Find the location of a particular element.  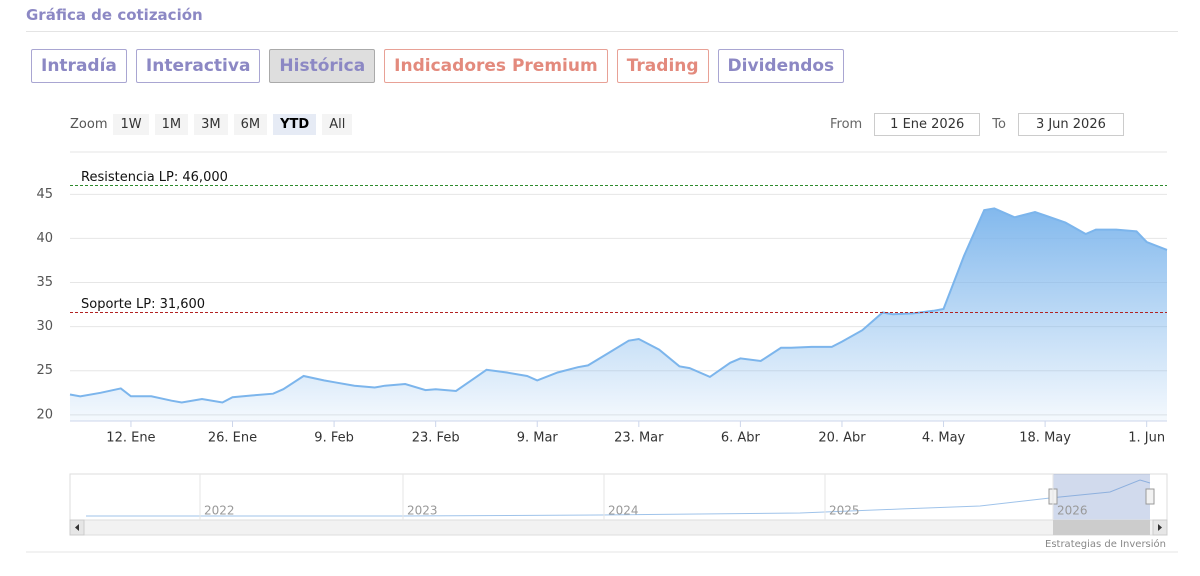

tab: Intradía is located at coordinates (79, 66).